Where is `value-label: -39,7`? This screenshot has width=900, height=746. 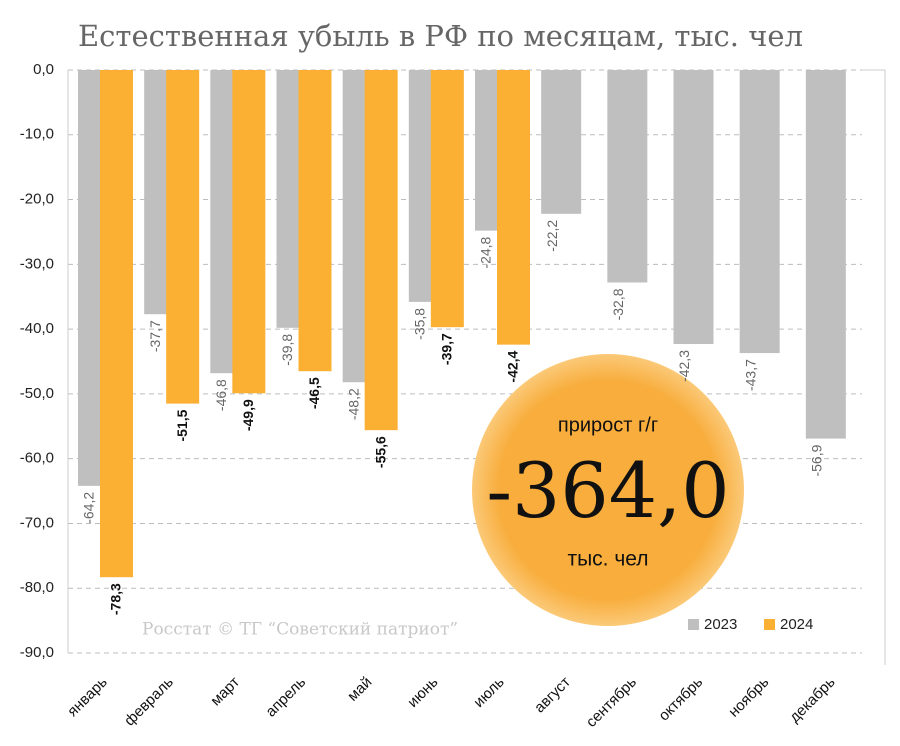
value-label: -39,7 is located at coordinates (447, 349).